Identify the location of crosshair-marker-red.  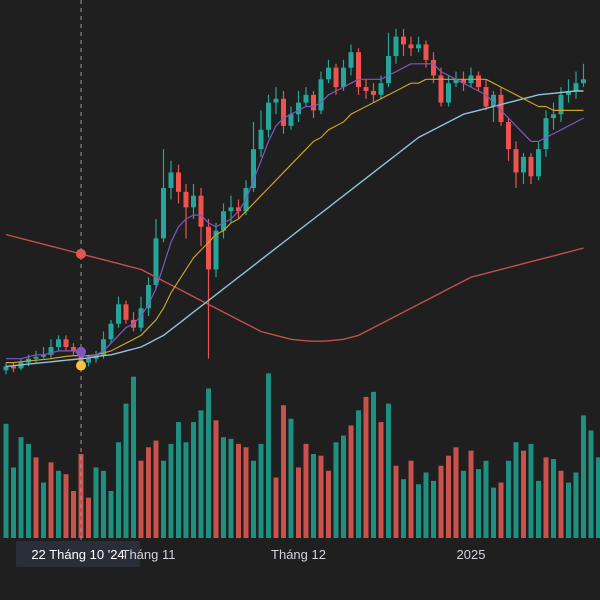
(81, 253).